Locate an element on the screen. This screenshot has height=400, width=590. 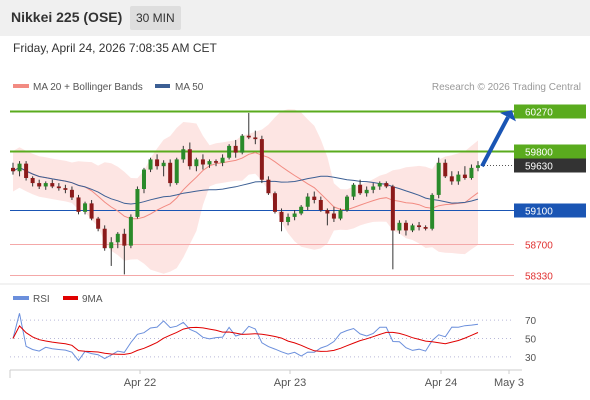
forecast-arrow is located at coordinates (498, 139).